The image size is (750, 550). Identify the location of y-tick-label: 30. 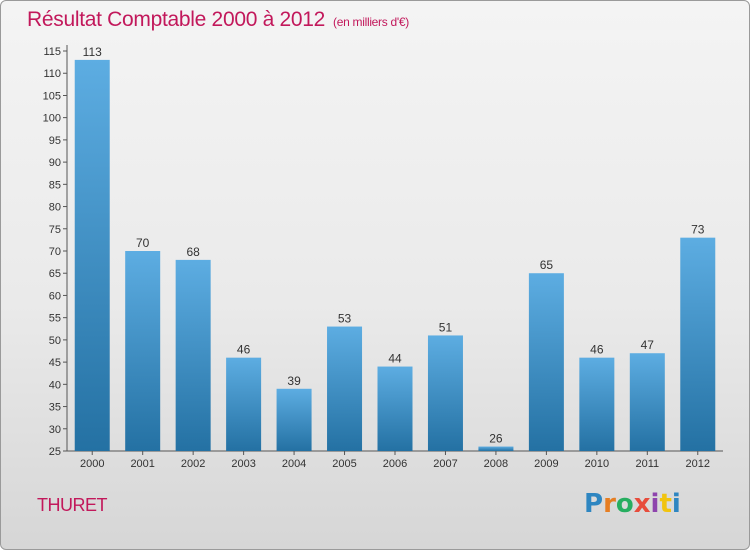
(55, 430).